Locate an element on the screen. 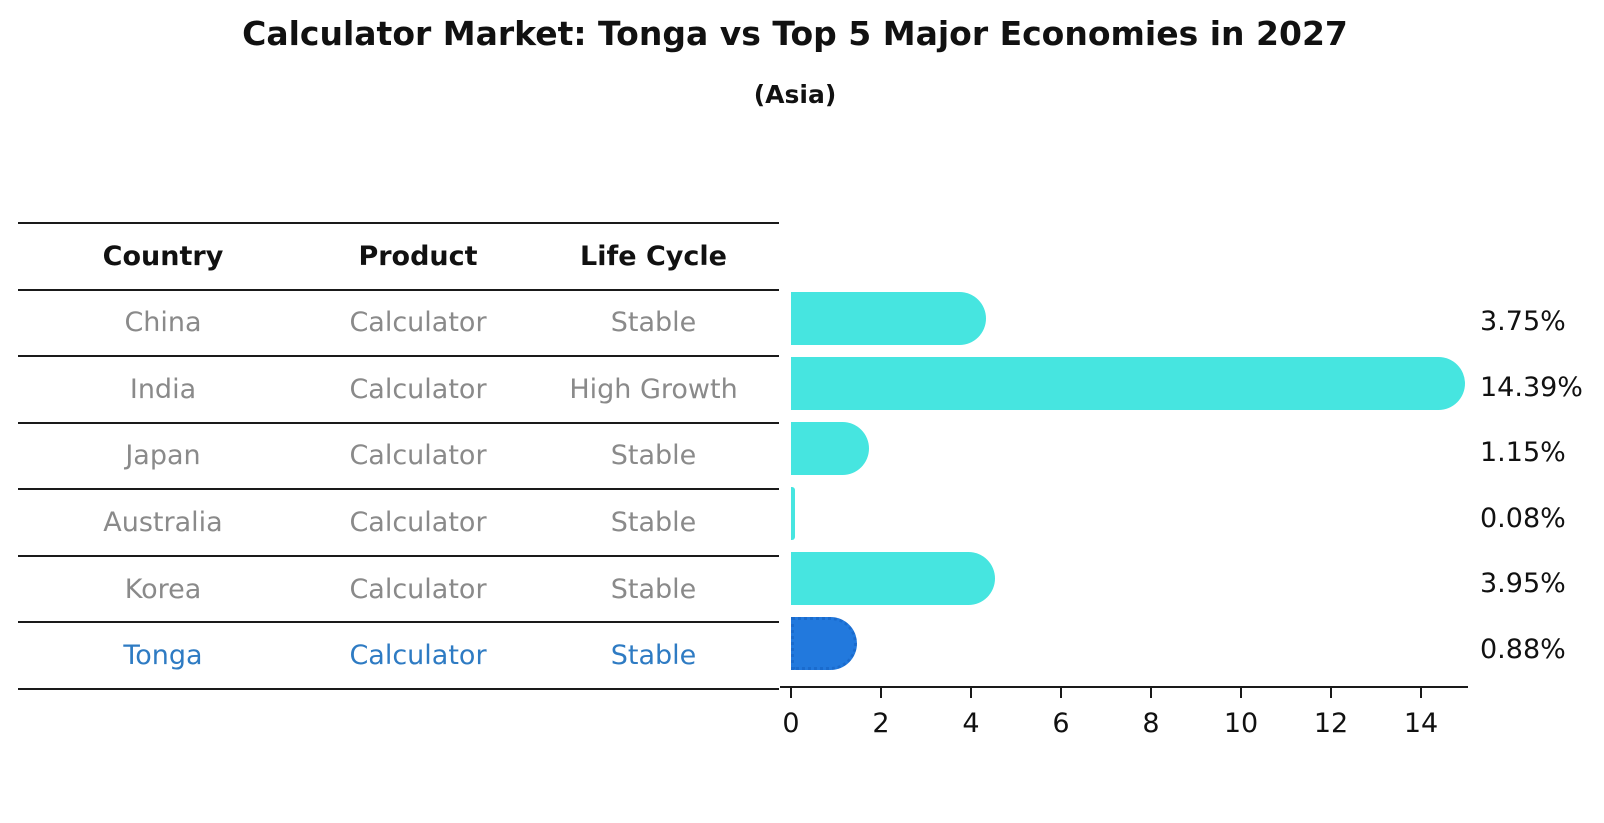  x-tick-label: 4 is located at coordinates (971, 723).